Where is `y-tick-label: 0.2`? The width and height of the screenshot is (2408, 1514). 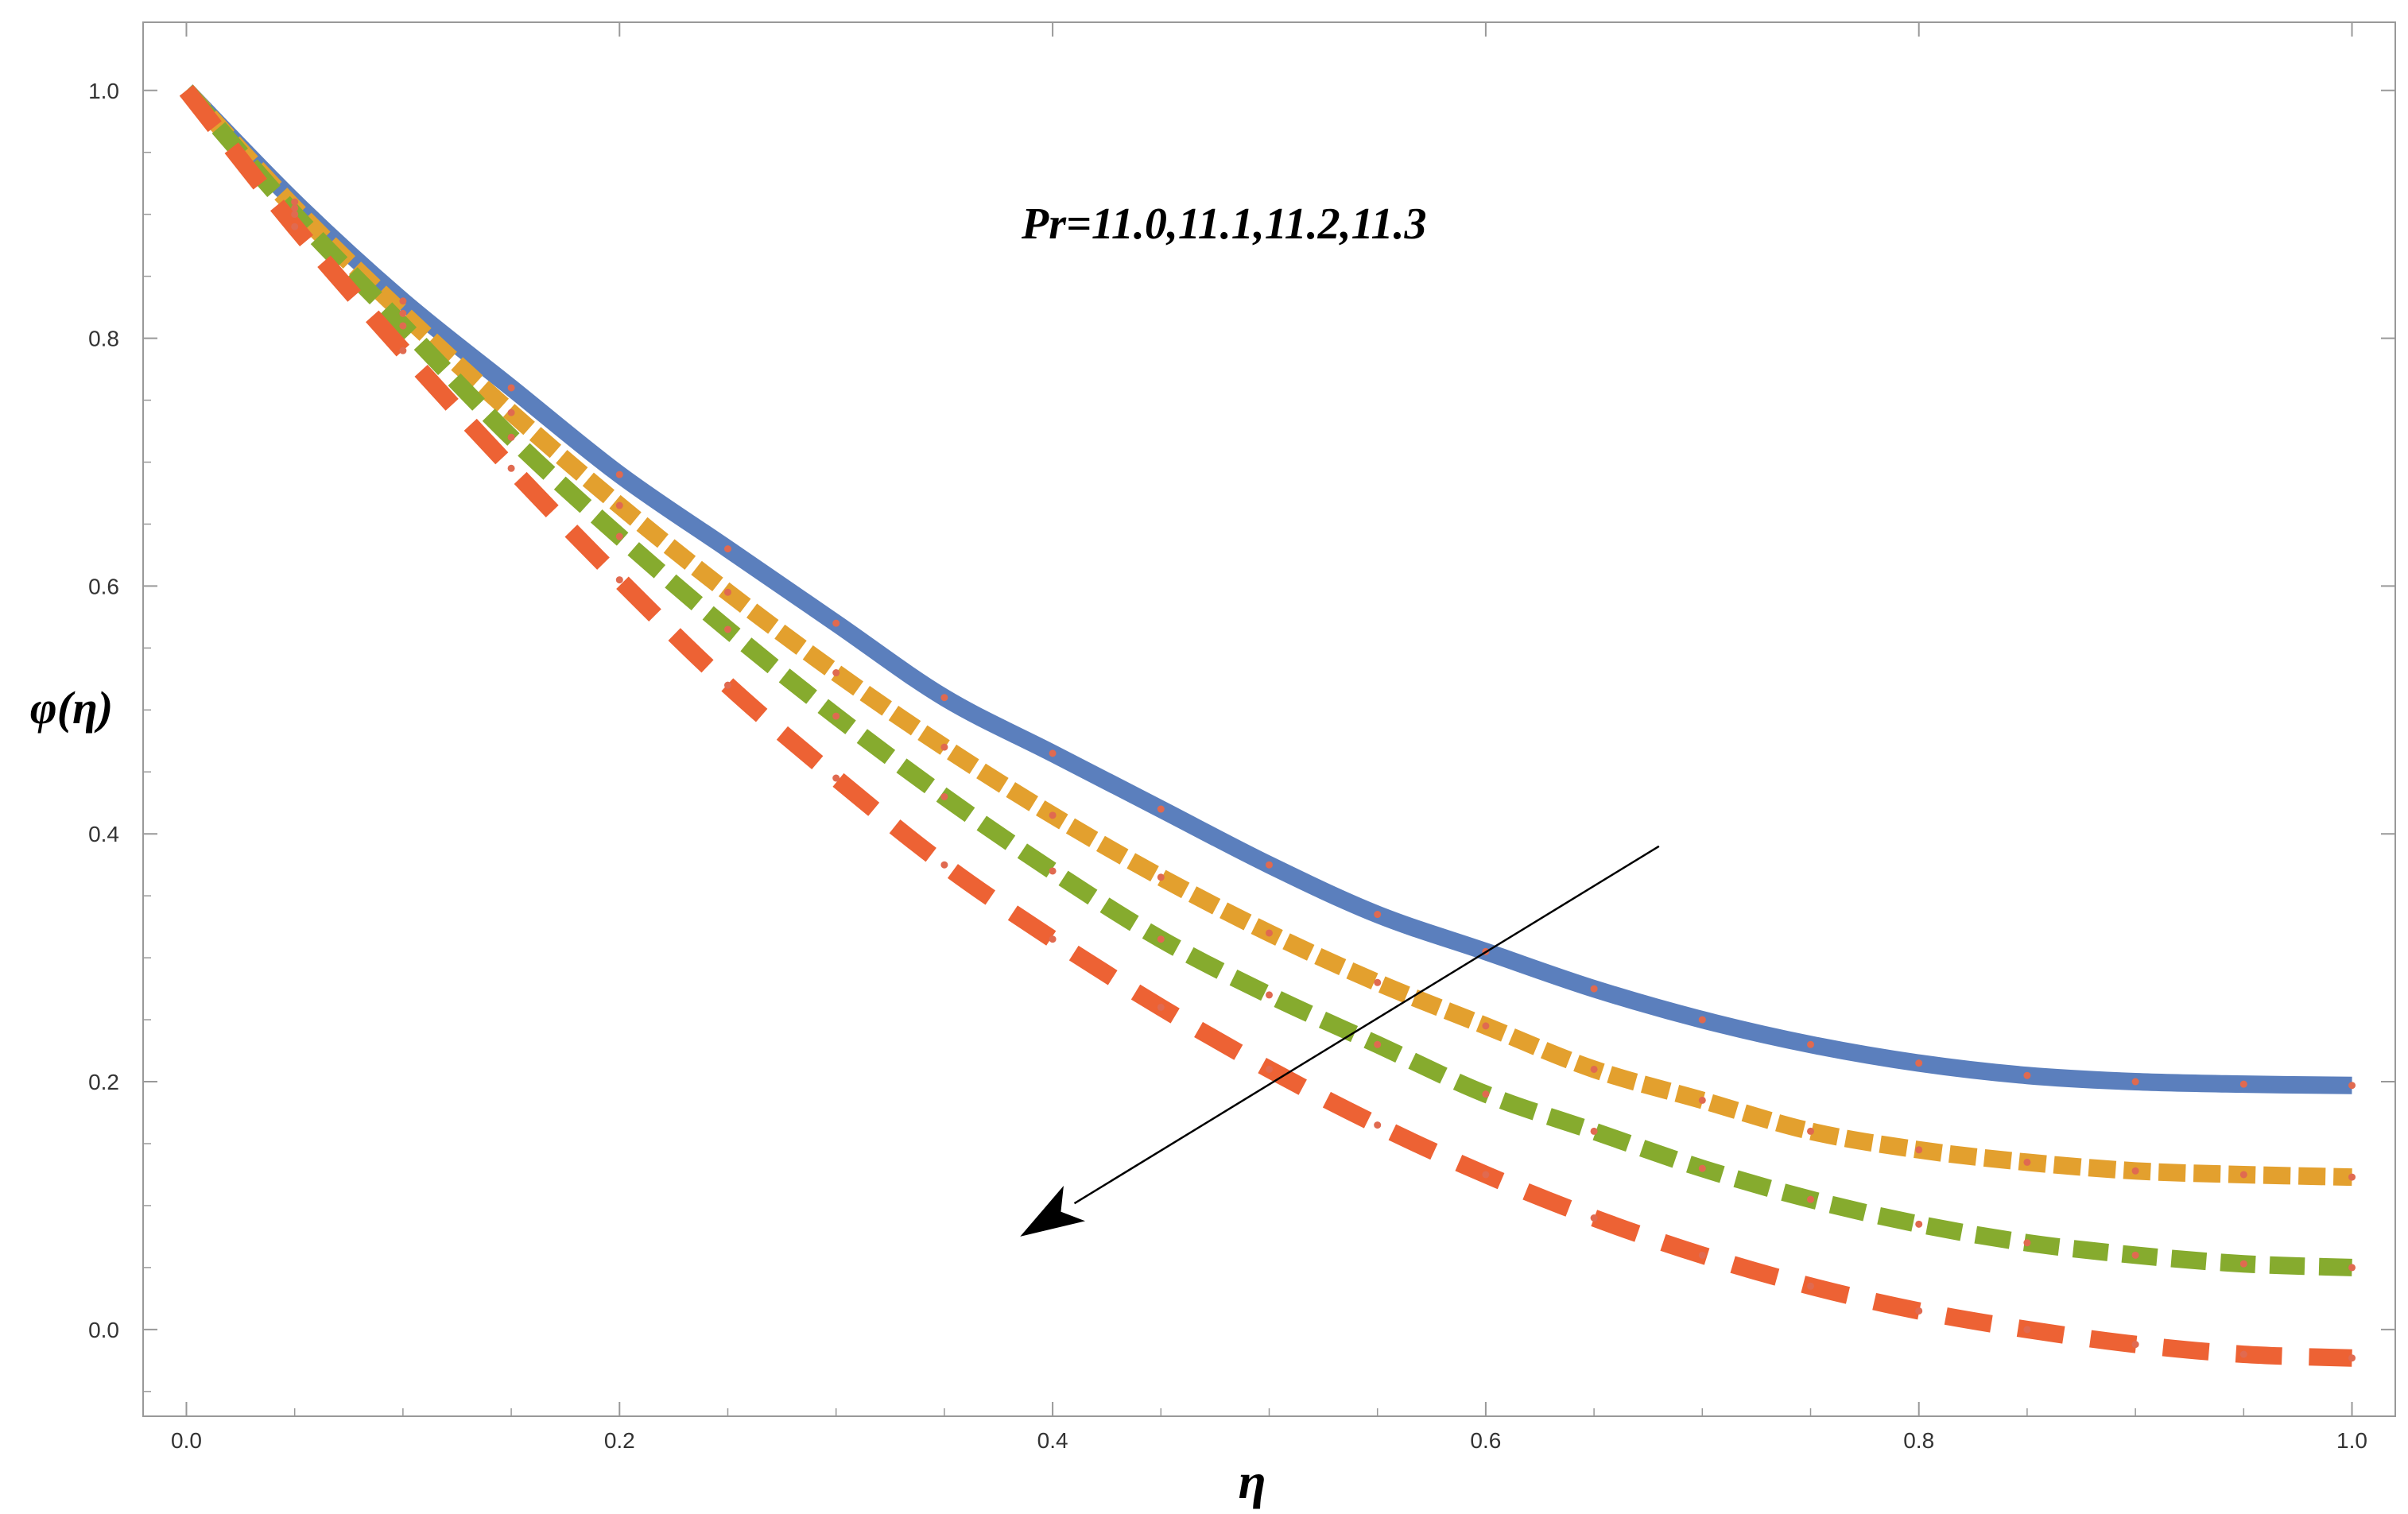
y-tick-label: 0.2 is located at coordinates (103, 1082).